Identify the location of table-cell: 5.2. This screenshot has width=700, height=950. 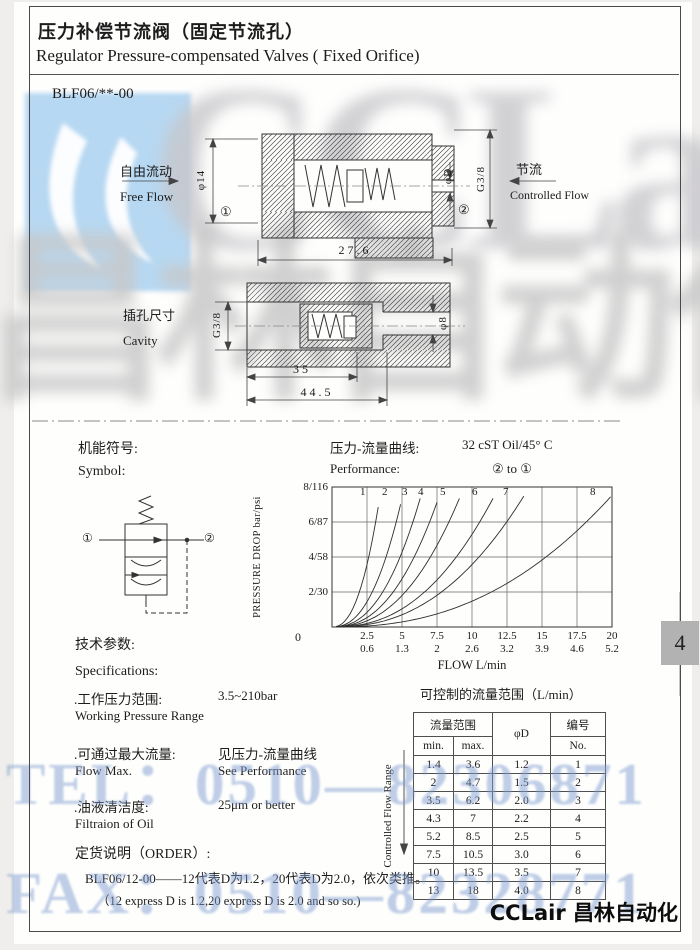
(433, 836).